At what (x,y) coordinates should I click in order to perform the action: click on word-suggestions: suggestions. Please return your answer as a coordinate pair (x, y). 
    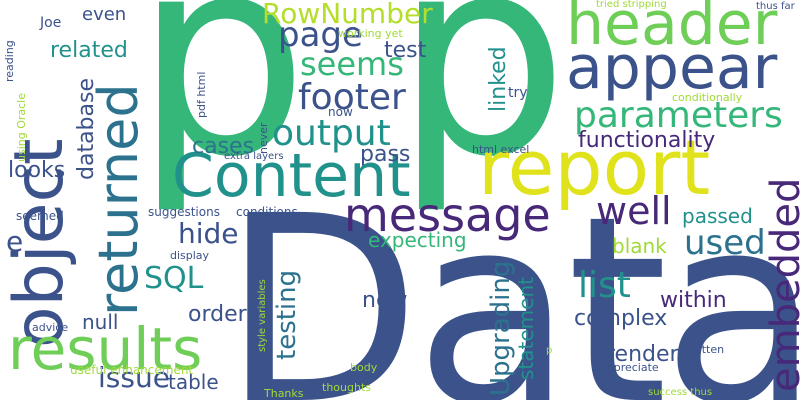
    Looking at the image, I should click on (184, 212).